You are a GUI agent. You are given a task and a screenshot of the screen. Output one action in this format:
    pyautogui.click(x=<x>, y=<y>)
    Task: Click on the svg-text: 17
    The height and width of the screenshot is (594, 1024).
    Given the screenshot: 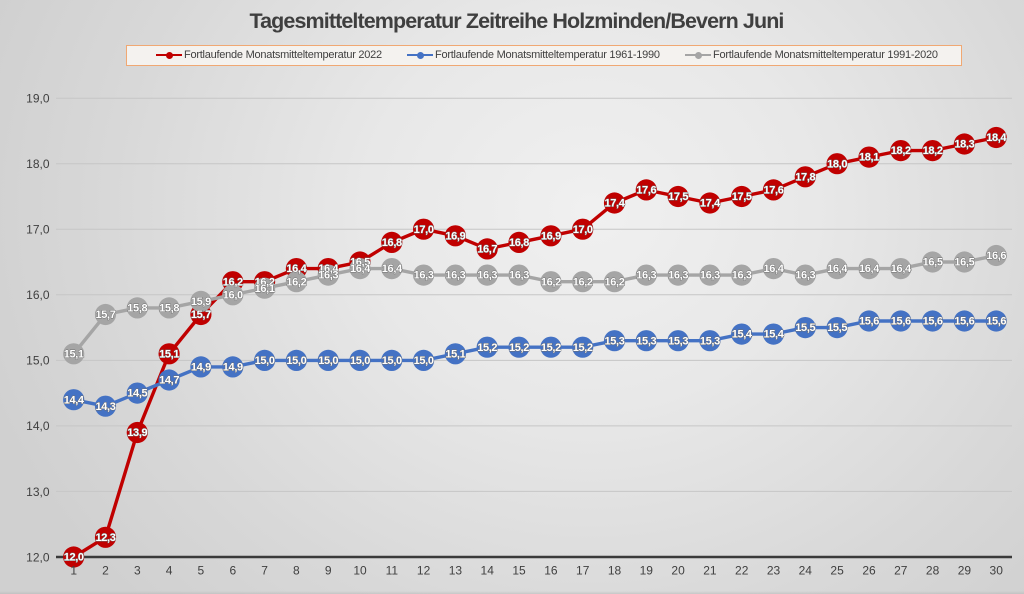 What is the action you would take?
    pyautogui.click(x=583, y=571)
    